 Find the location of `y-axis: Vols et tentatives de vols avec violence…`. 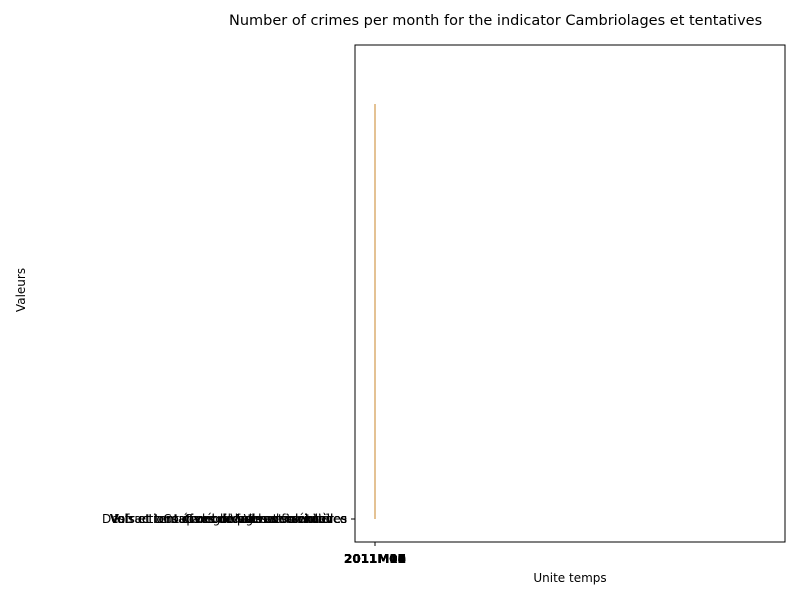

y-axis: Vols et tentatives de vols avec violence… is located at coordinates (228, 519).